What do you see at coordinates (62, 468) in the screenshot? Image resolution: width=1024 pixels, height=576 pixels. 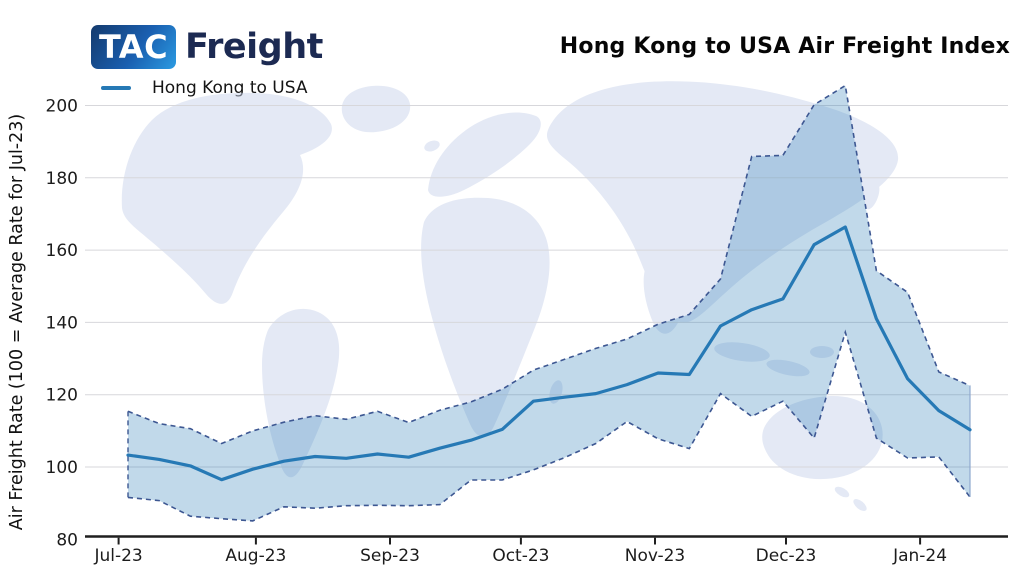 I see `y-tick-label: 100` at bounding box center [62, 468].